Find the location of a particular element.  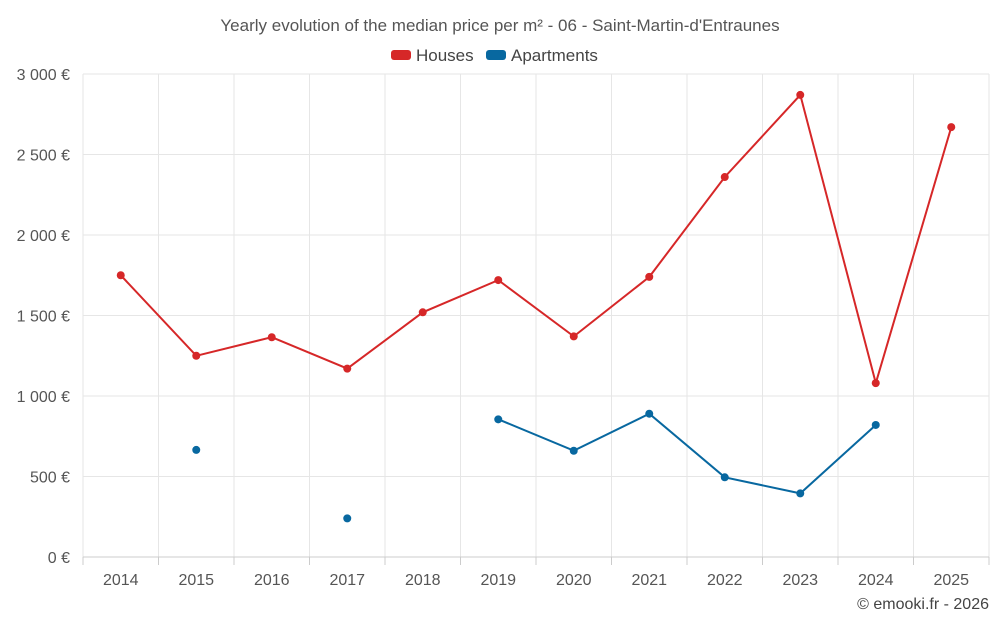

y-tick-label: 3 000 € is located at coordinates (43, 75).